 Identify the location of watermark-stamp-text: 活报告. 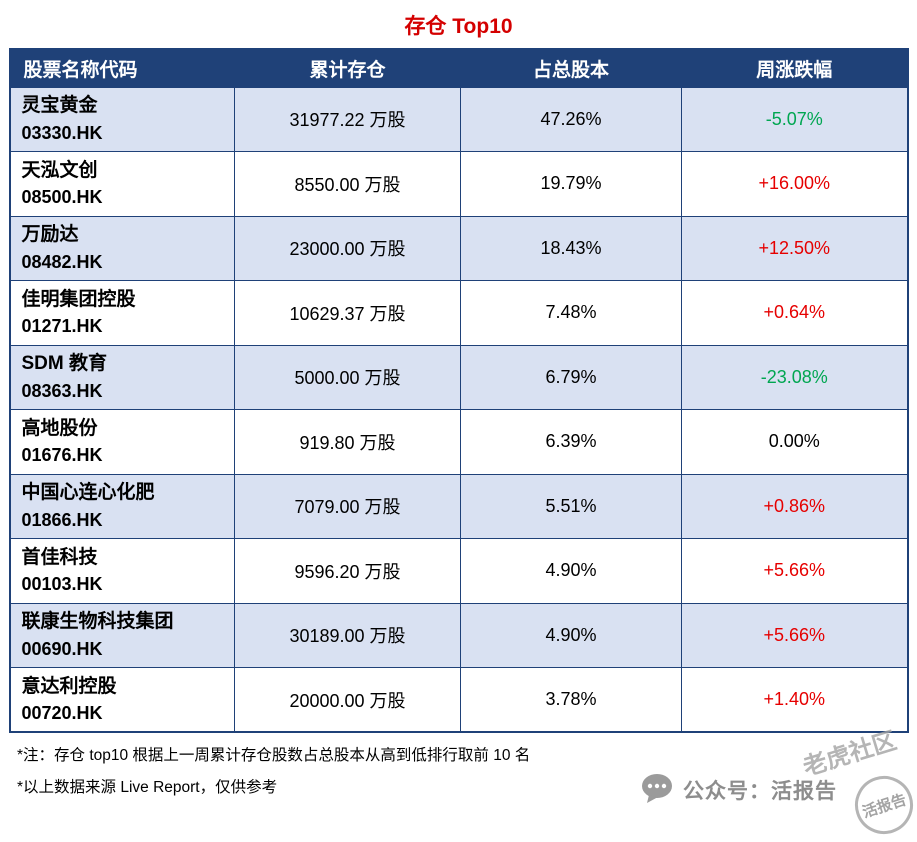
(884, 805).